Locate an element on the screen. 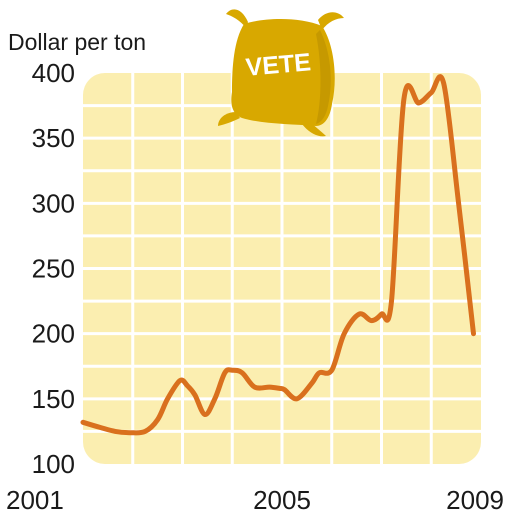 Image resolution: width=519 pixels, height=522 pixels. y-axis-ticks: 400 350 300 250 200 150 100 is located at coordinates (53, 268).